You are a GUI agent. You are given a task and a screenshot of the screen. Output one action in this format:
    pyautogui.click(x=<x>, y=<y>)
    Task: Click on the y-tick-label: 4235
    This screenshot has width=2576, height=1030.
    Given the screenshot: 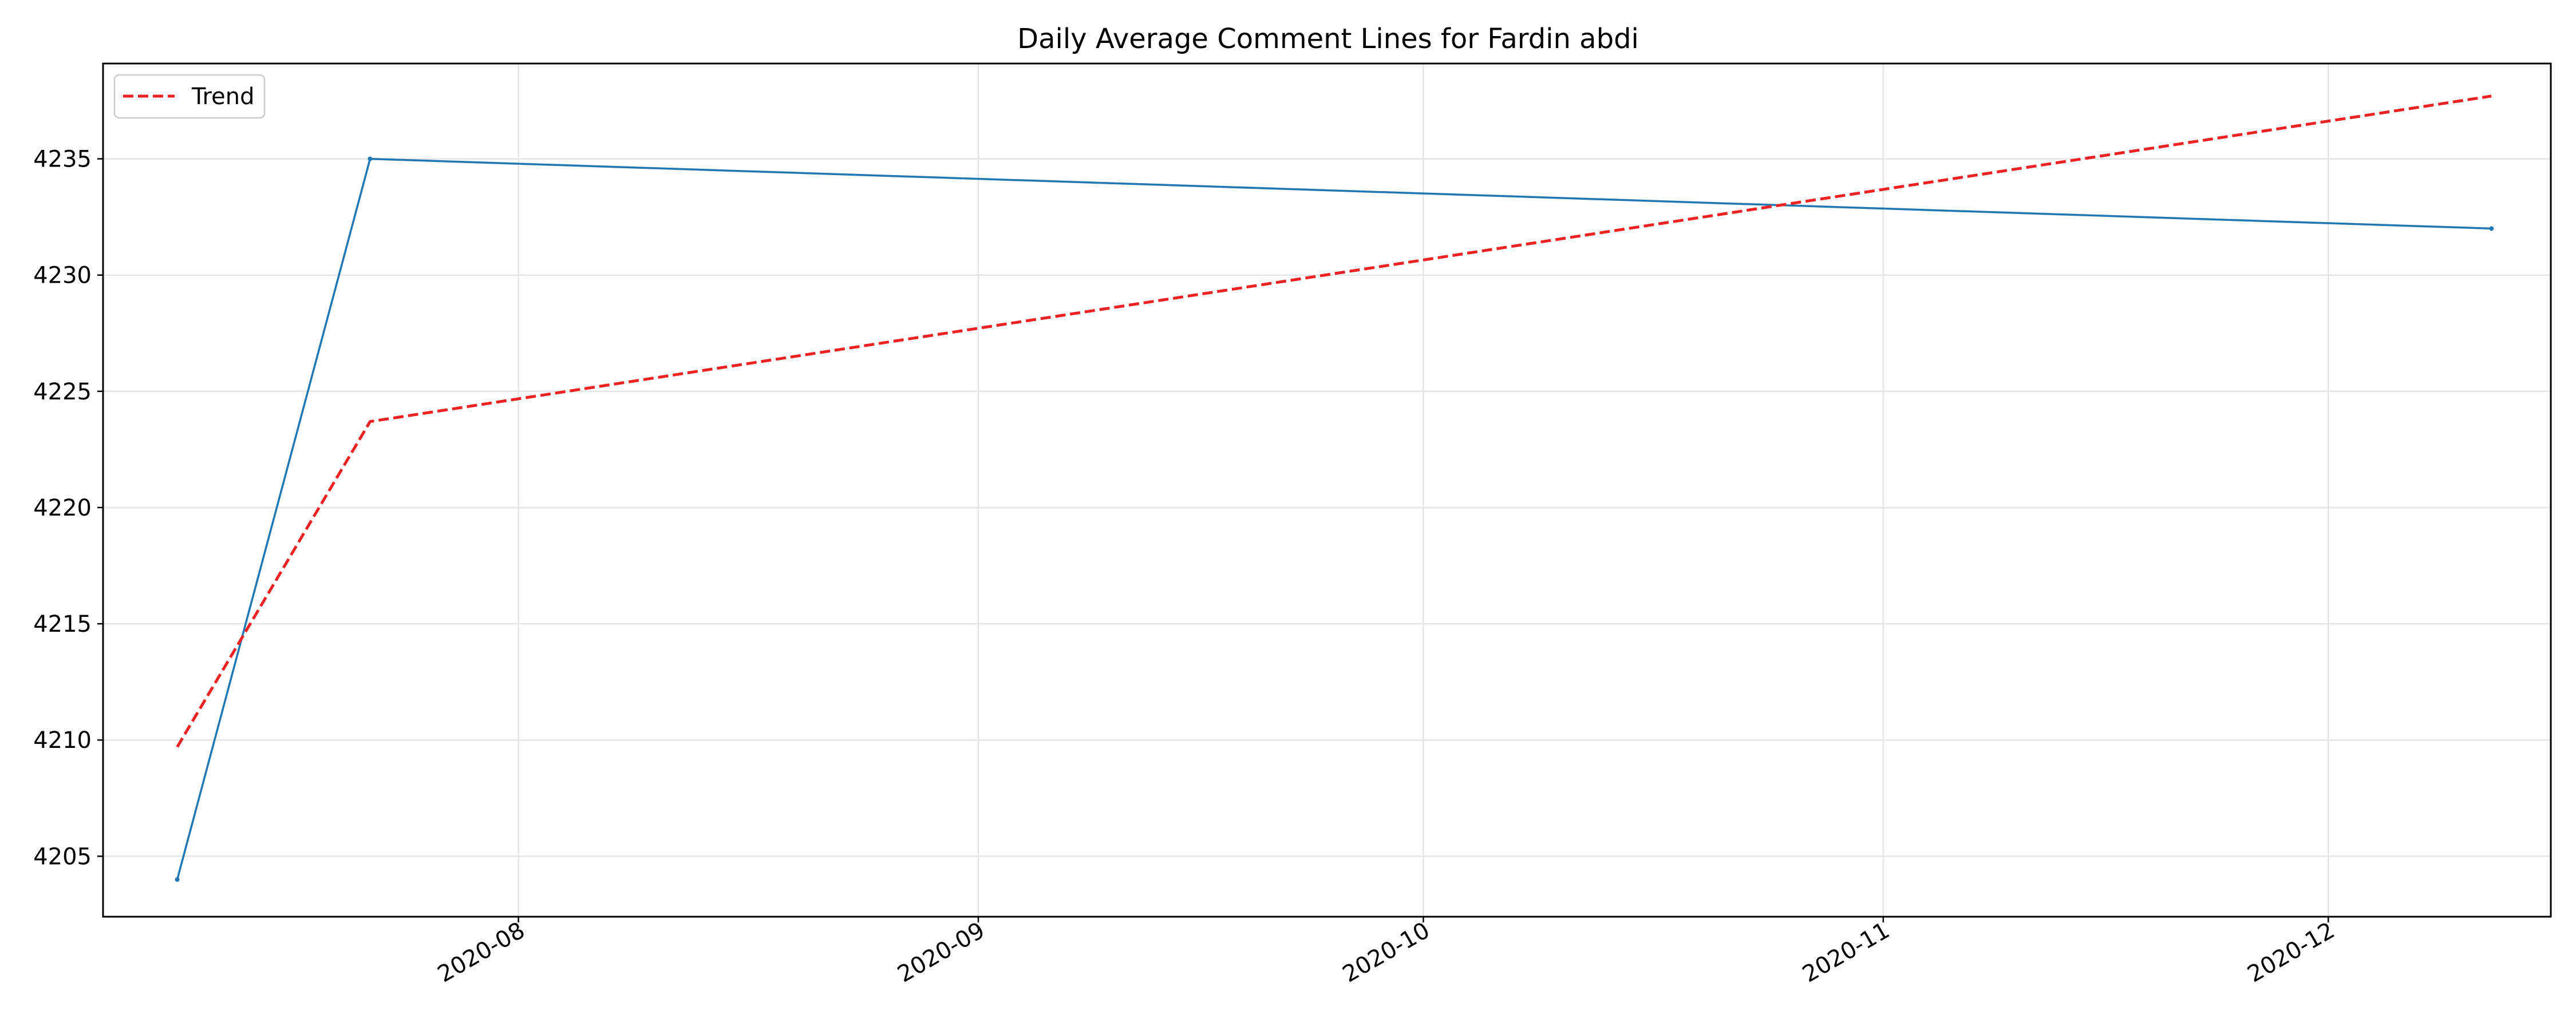 What is the action you would take?
    pyautogui.click(x=62, y=159)
    